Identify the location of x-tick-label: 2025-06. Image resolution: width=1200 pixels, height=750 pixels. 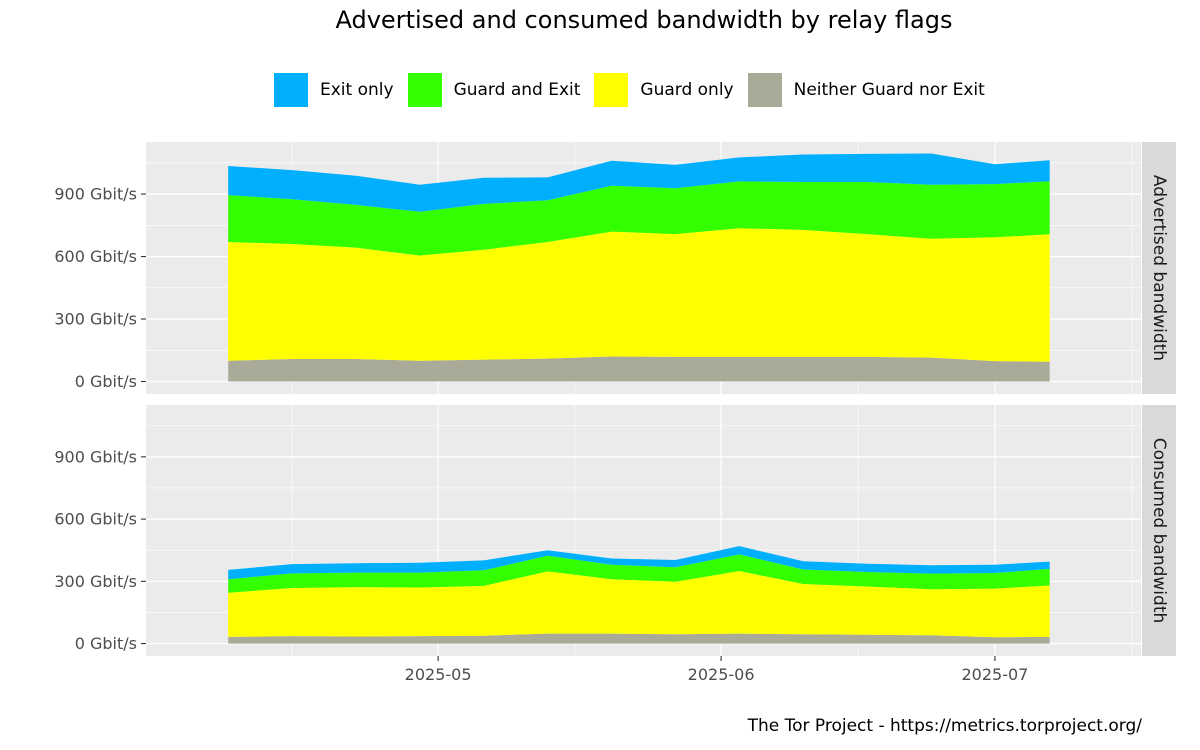
(721, 674).